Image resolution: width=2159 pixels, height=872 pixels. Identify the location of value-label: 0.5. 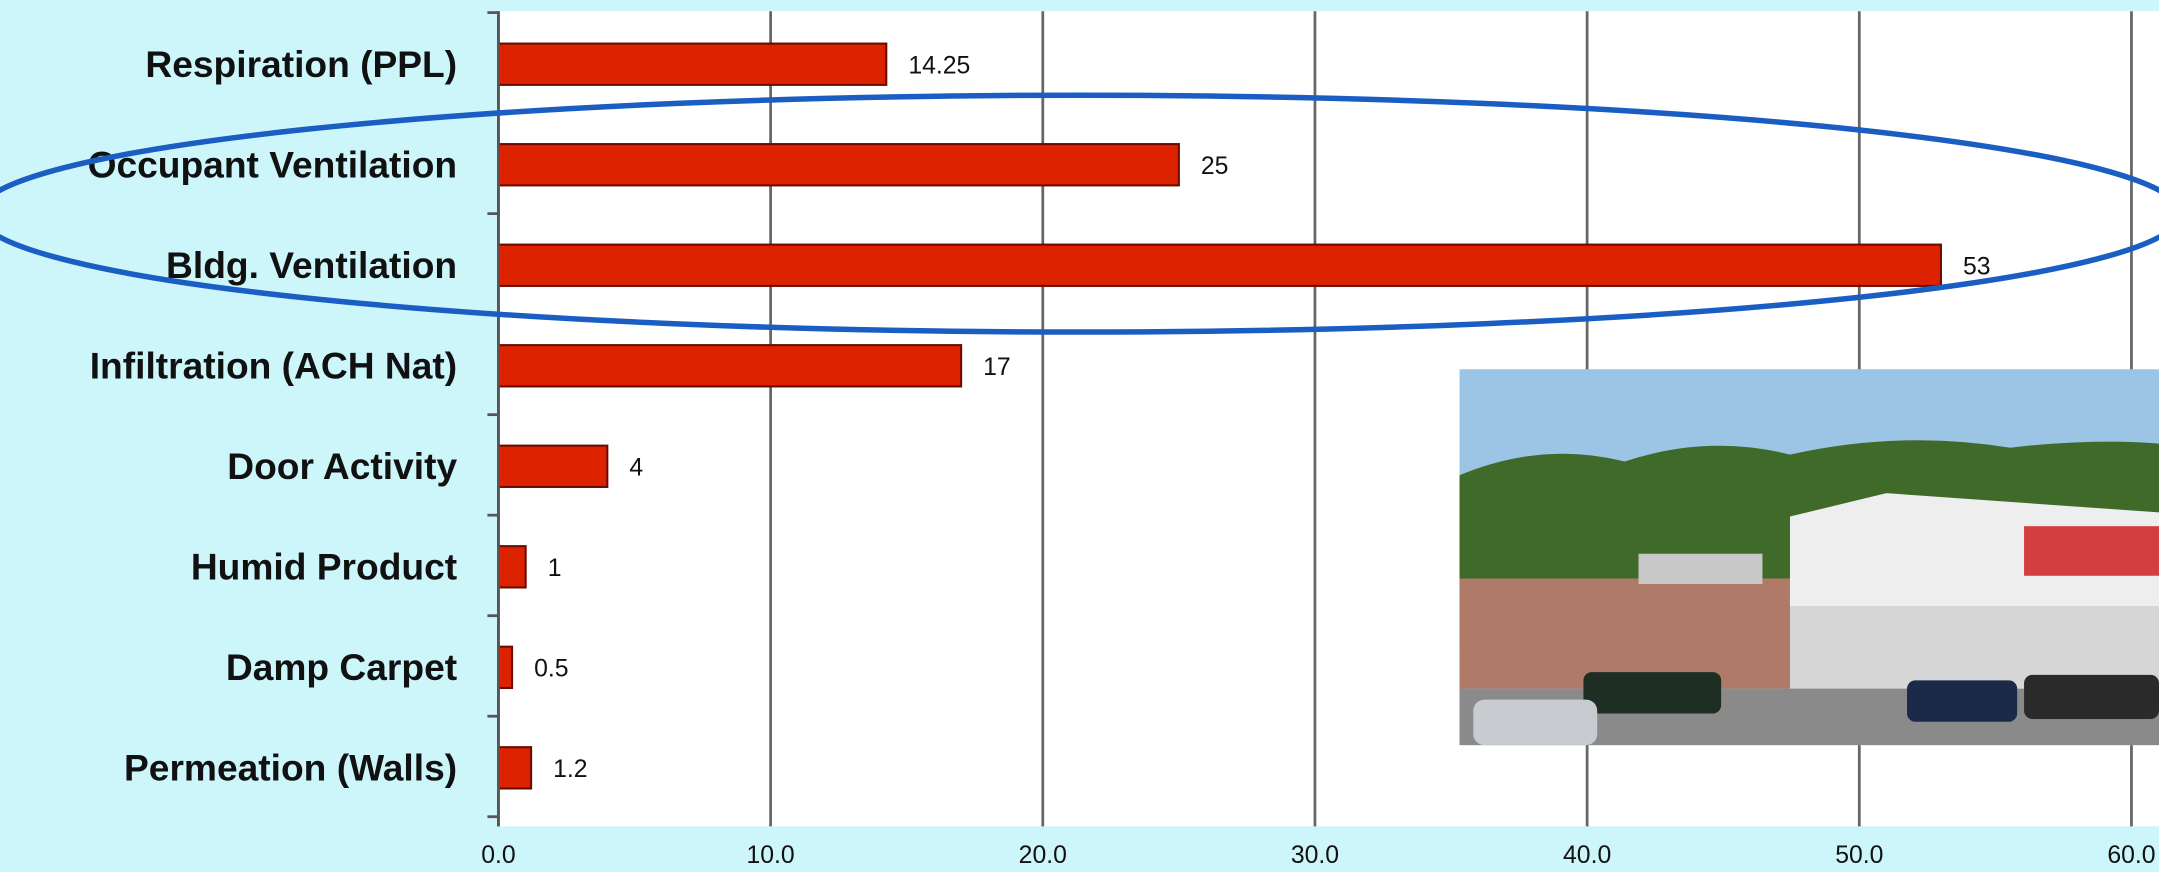
(551, 669).